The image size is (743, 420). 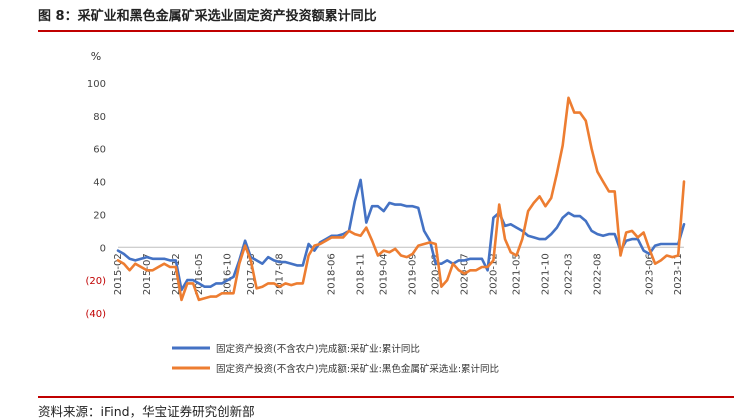 What do you see at coordinates (386, 31) in the screenshot?
I see `title-divider` at bounding box center [386, 31].